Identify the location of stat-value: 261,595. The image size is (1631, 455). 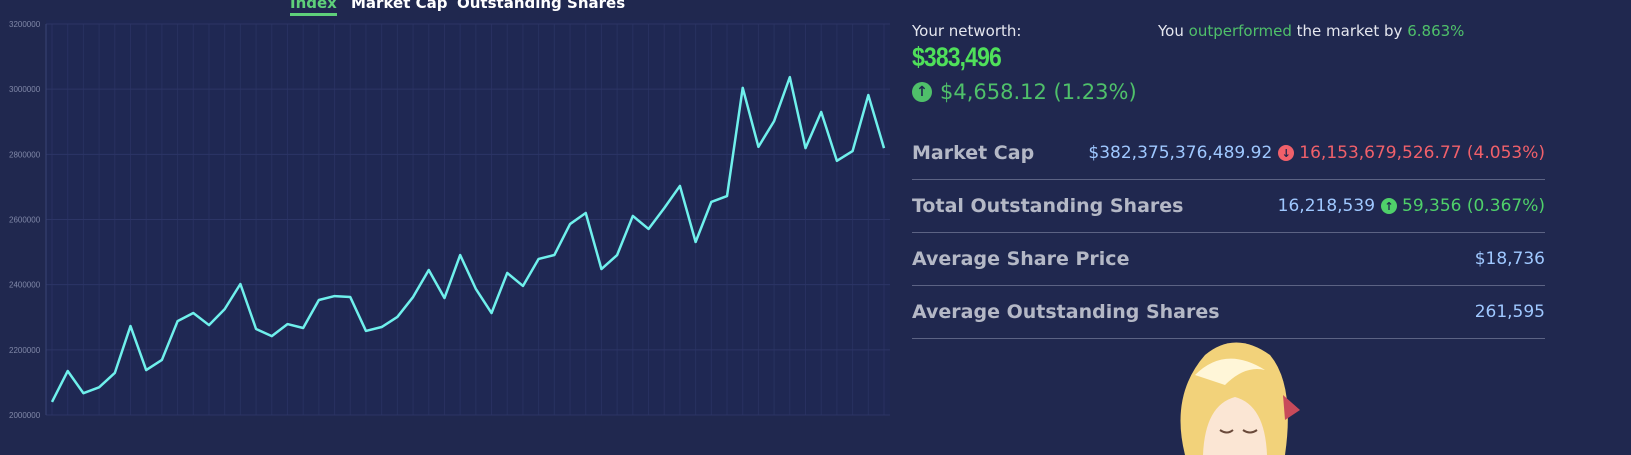
(1510, 312).